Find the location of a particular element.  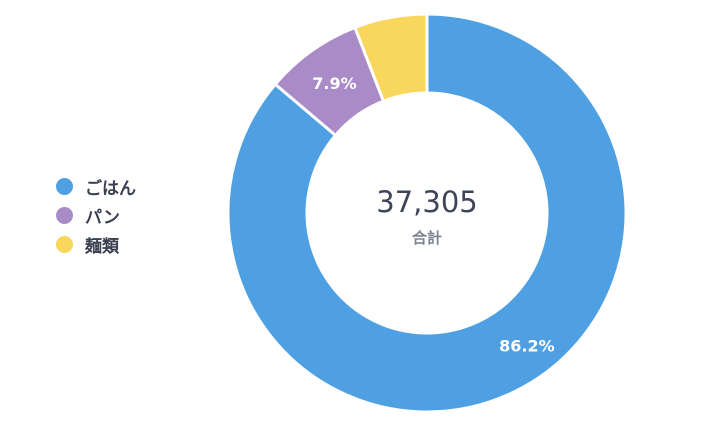

legend-item-pan: パン is located at coordinates (96, 215).